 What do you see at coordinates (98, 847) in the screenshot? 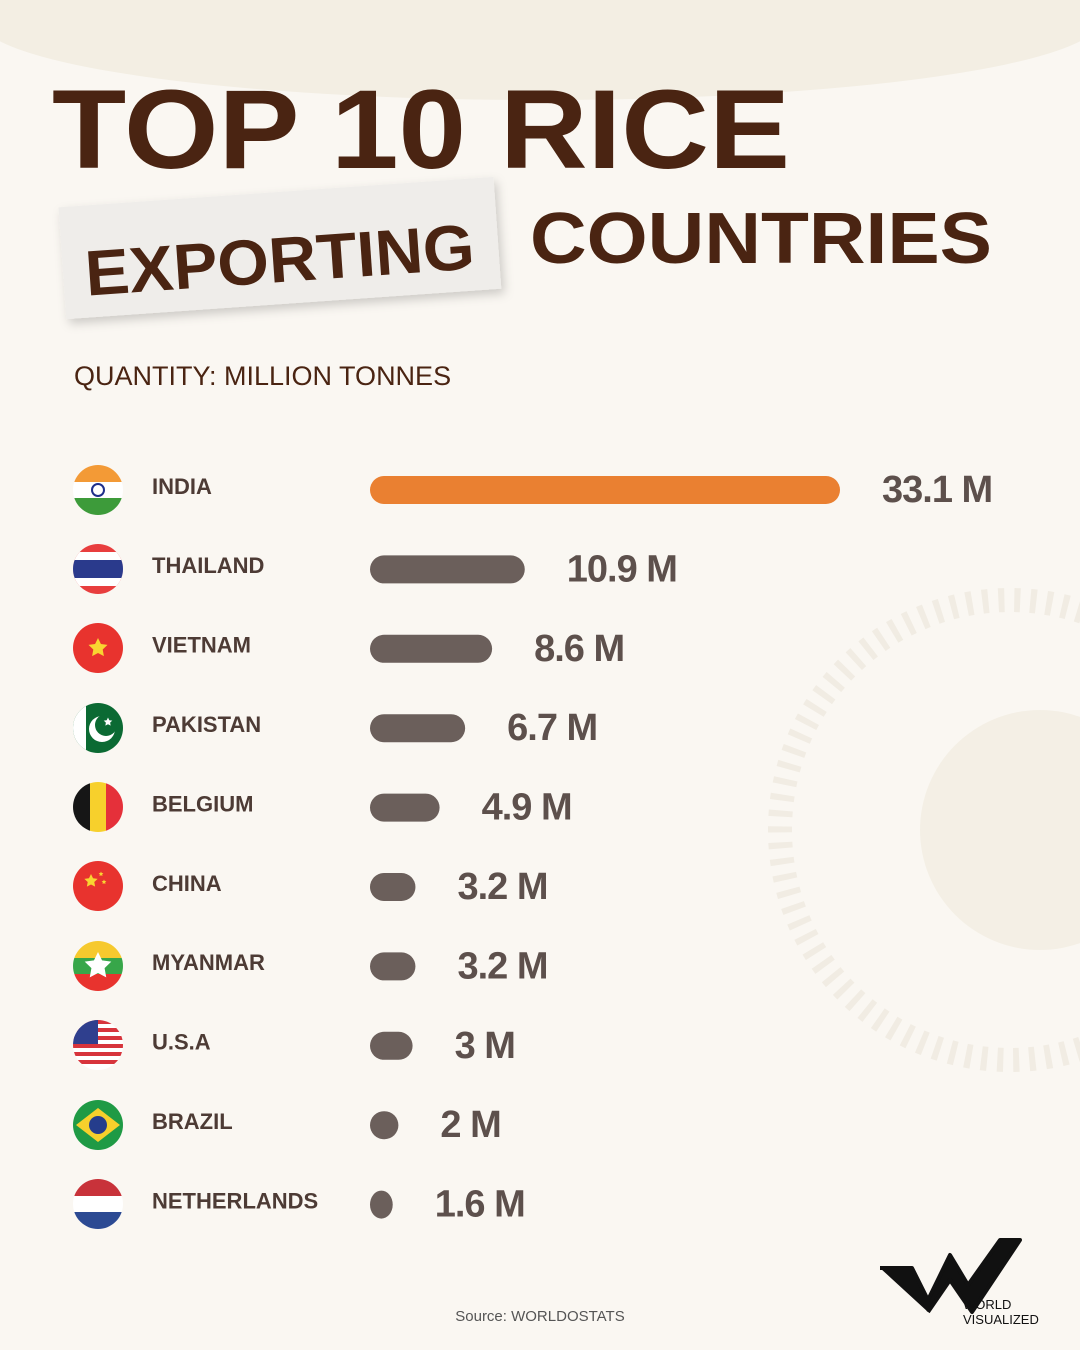
I see `flags` at bounding box center [98, 847].